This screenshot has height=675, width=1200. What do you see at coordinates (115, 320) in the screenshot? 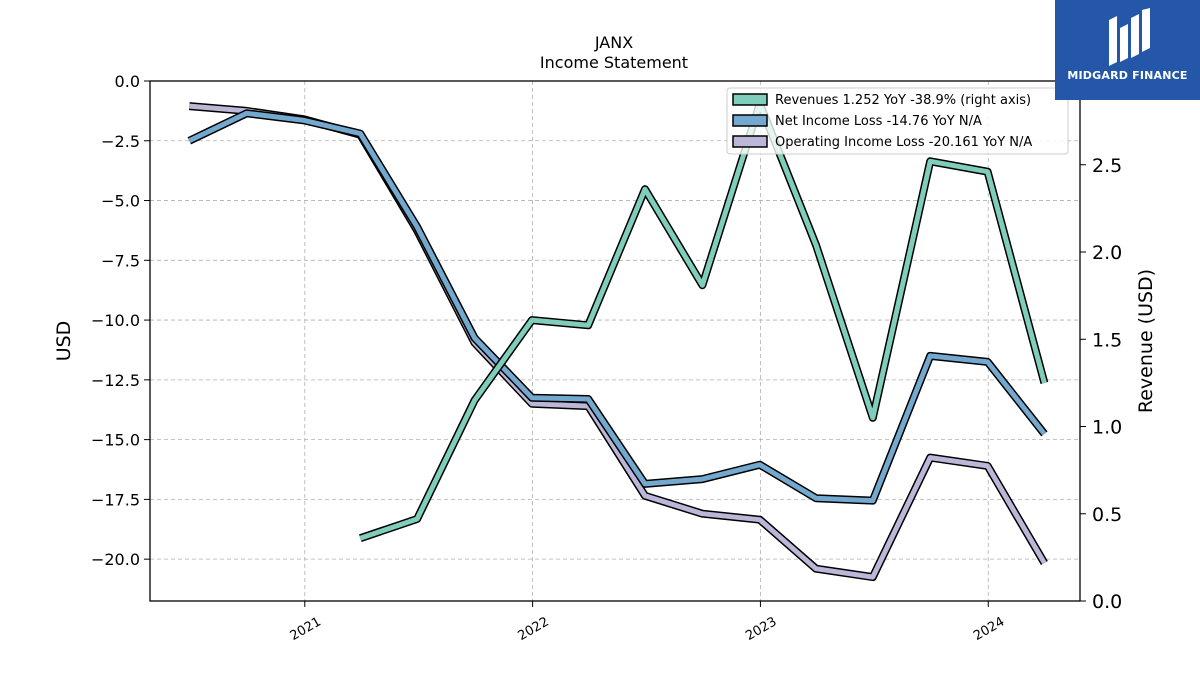
I see `left-tick-label: −10.0` at bounding box center [115, 320].